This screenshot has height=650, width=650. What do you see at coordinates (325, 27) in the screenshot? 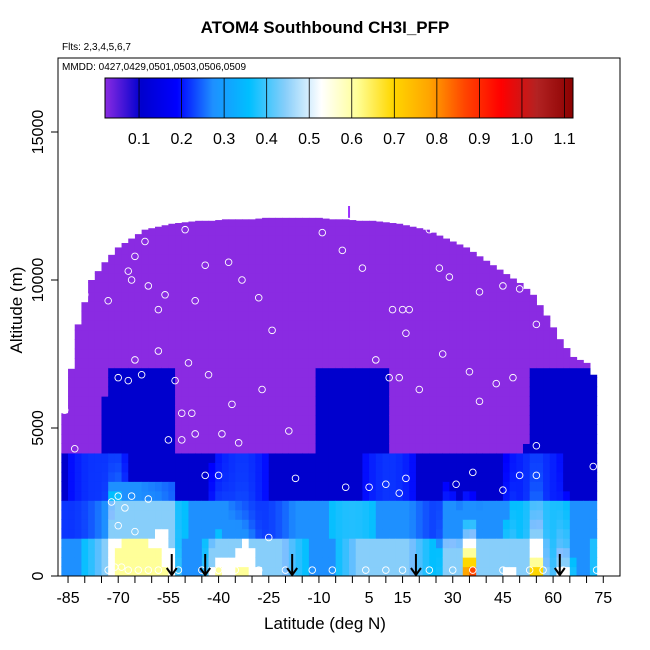
I see `chart-title: ATOM4 Southbound CH3I_PFP` at bounding box center [325, 27].